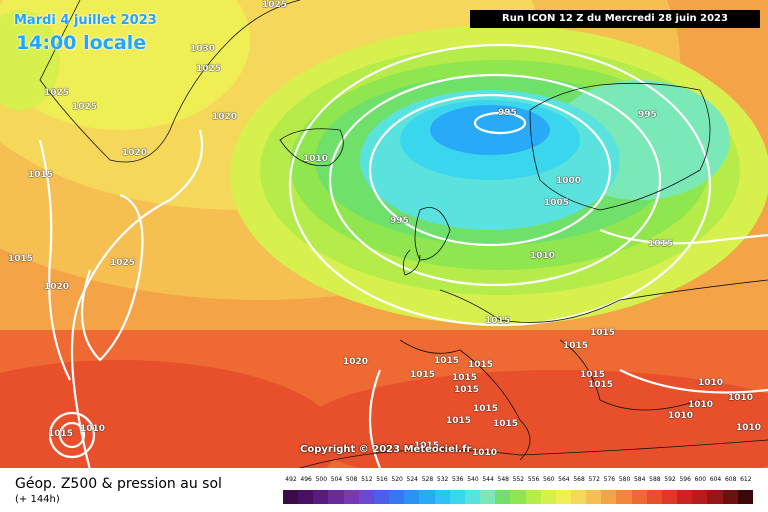  What do you see at coordinates (534, 419) in the screenshot?
I see `z500-field-med` at bounding box center [534, 419].